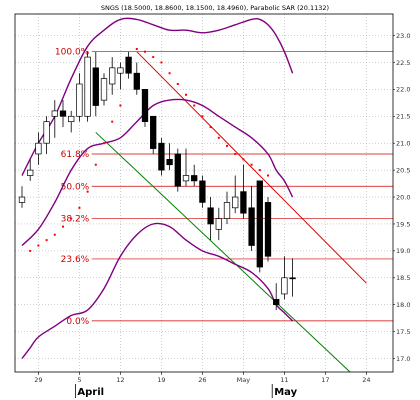 The image size is (420, 400). Describe the element at coordinates (403, 278) in the screenshot. I see `y-tick-label: 18.5` at that location.